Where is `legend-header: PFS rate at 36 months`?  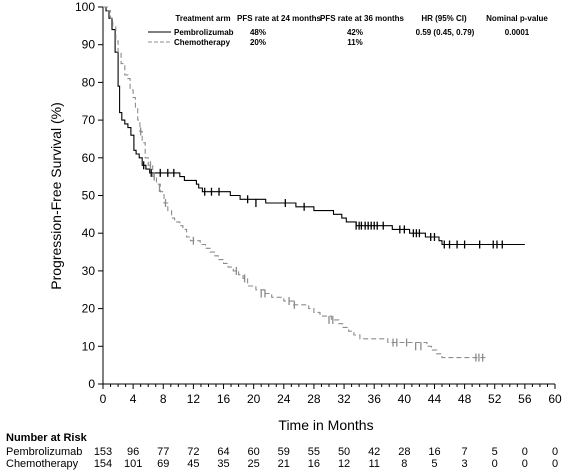 legend-header: PFS rate at 36 months is located at coordinates (362, 18).